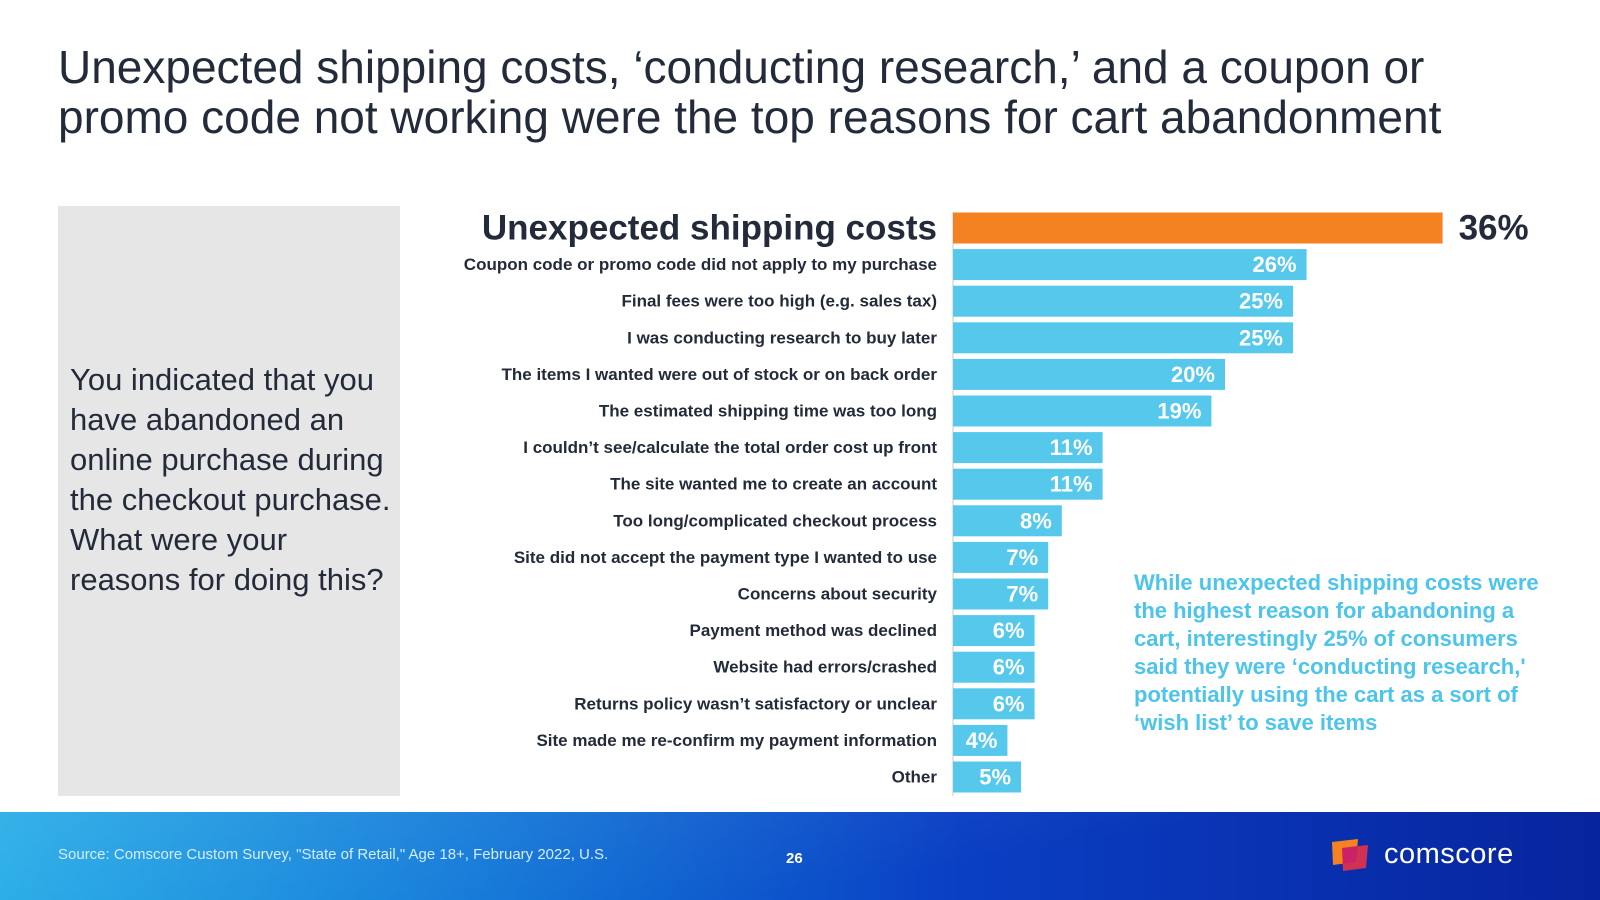 The image size is (1600, 900). What do you see at coordinates (1036, 520) in the screenshot?
I see `value-label-9: 8%` at bounding box center [1036, 520].